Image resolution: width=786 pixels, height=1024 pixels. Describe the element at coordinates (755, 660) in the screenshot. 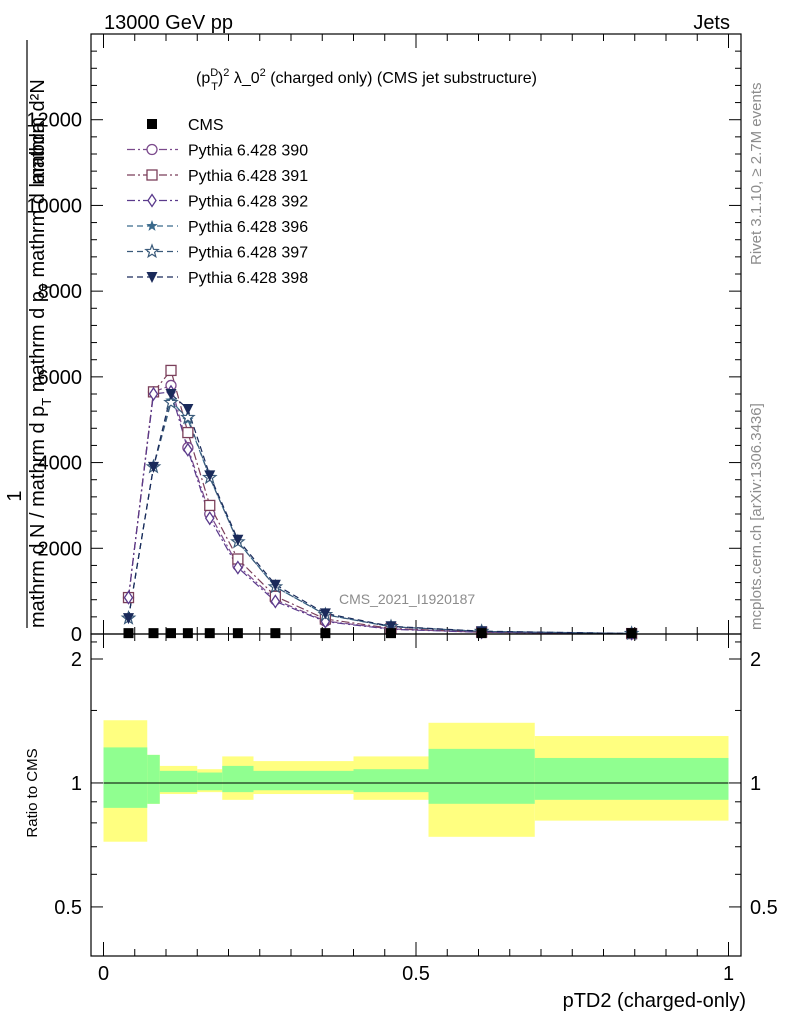

I see `ratio-y-tick-label-right: 2` at that location.